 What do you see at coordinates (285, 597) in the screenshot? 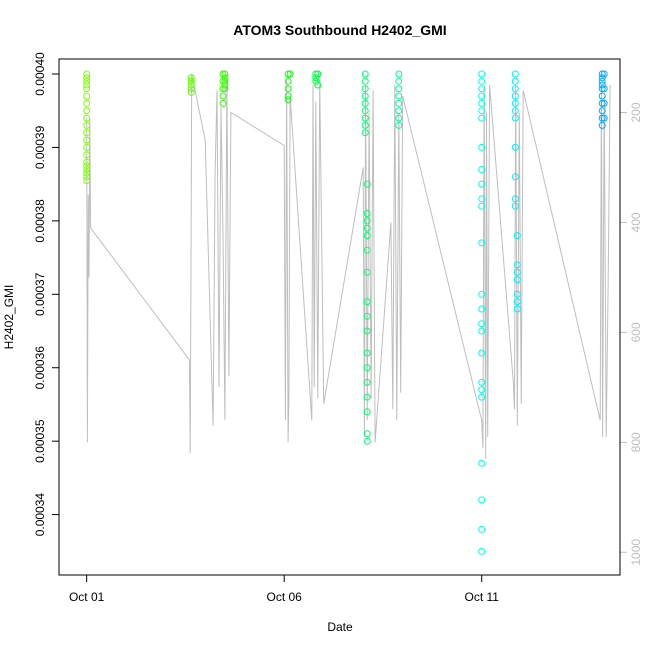
I see `x-tick-label: Oct 06` at bounding box center [285, 597].